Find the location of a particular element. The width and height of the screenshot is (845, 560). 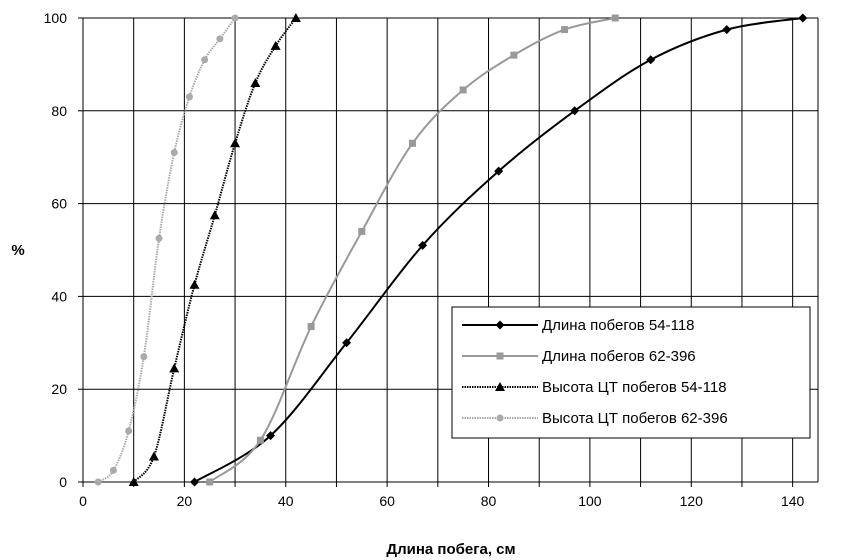

legend-item: Длина побегов 54-118 is located at coordinates (578, 325).